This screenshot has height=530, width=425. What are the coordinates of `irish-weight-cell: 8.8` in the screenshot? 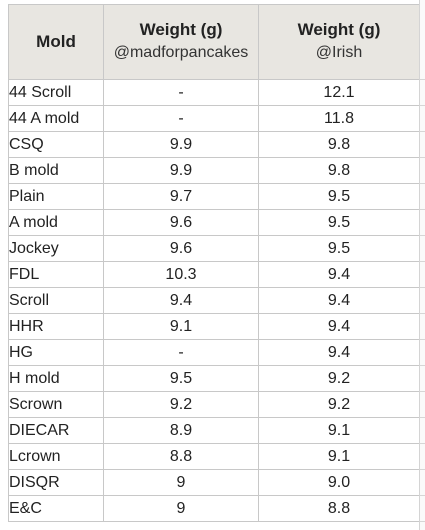 It's located at (339, 508).